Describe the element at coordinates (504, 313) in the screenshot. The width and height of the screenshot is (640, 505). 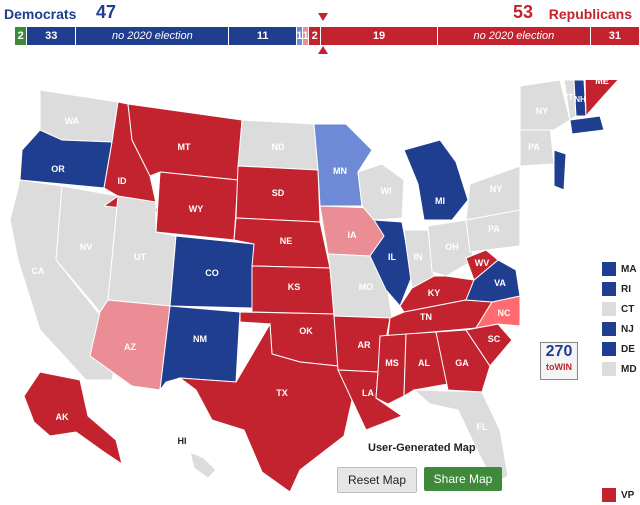
I see `label-nc: NC` at that location.